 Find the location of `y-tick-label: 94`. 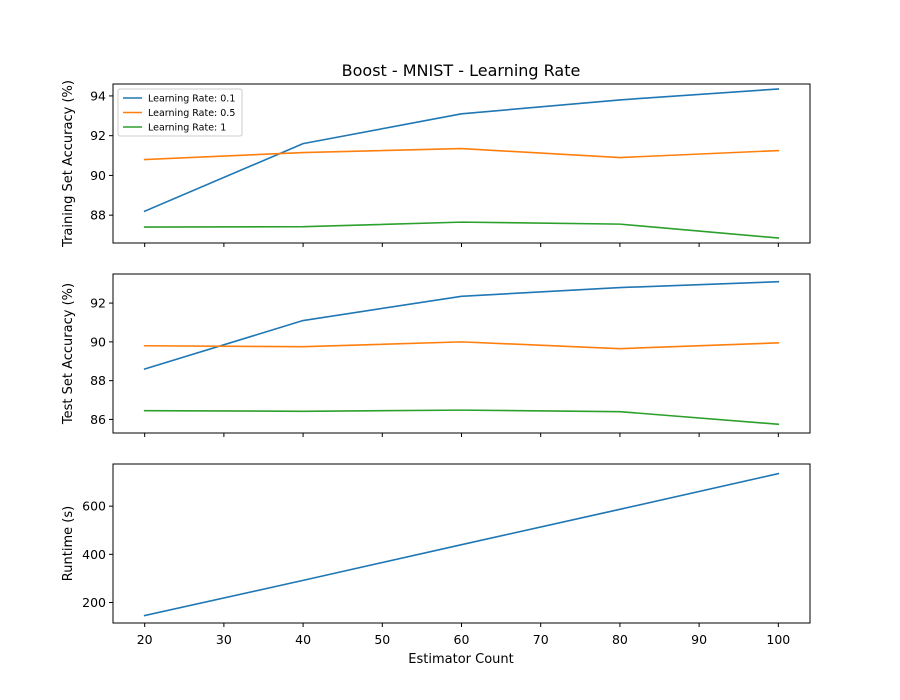

y-tick-label: 94 is located at coordinates (98, 95).